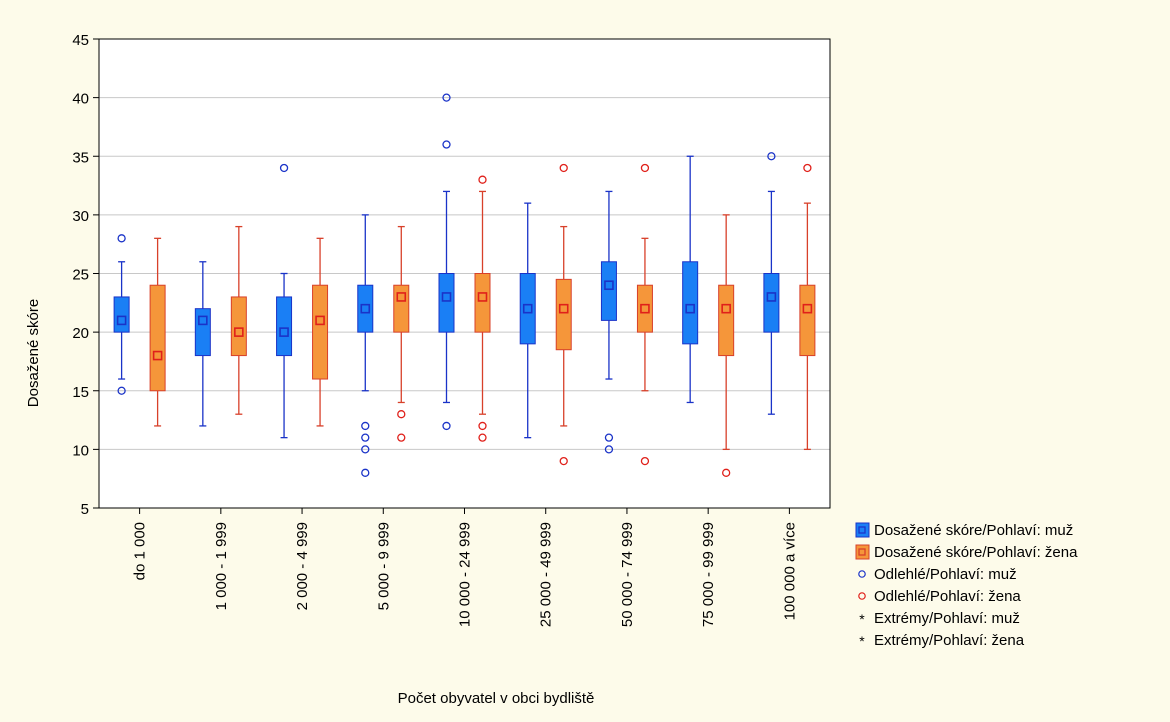 This screenshot has width=1170, height=722. I want to click on box-žena-1, so click(238, 320).